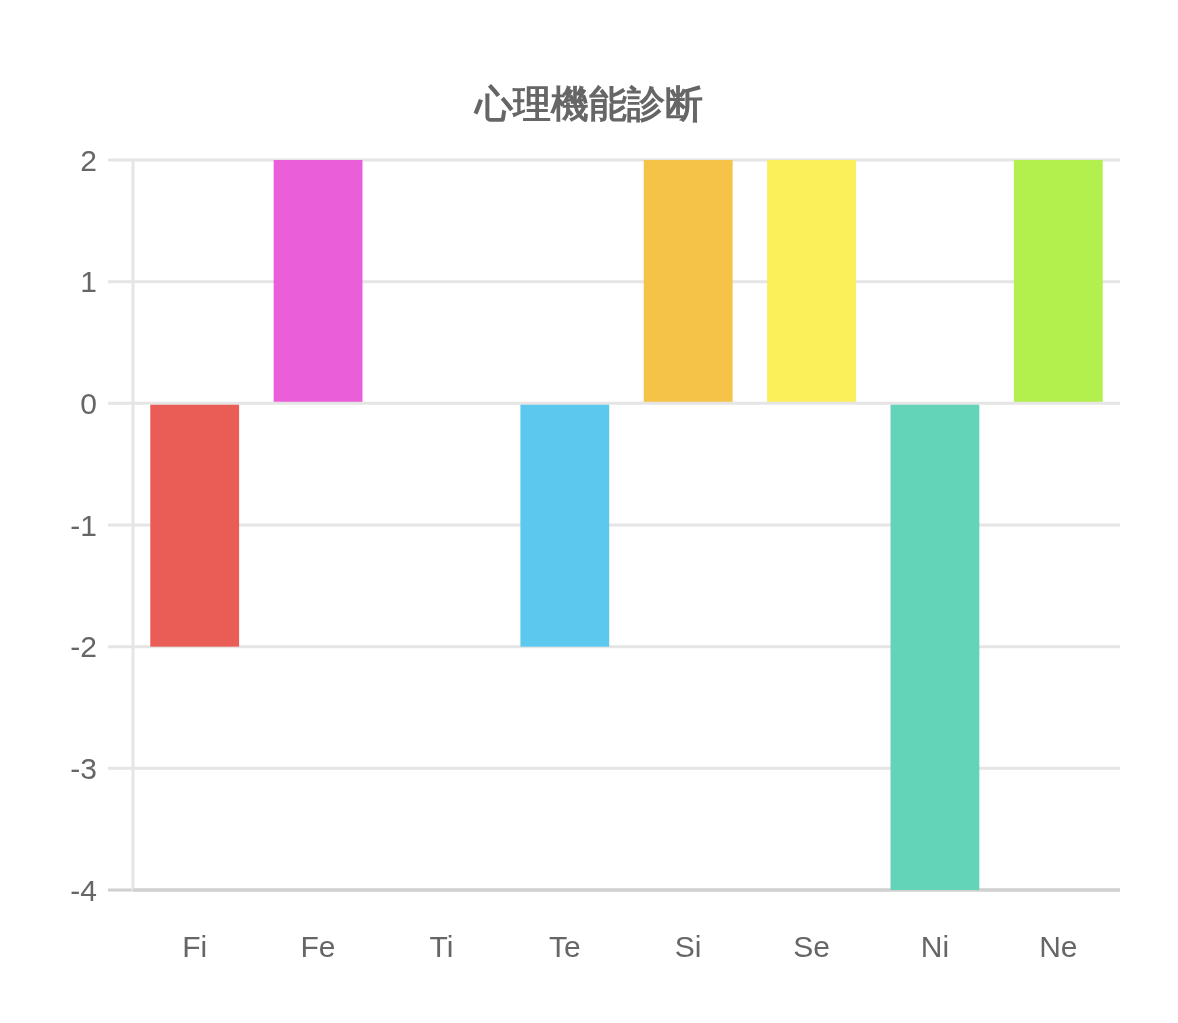 The image size is (1178, 1023). What do you see at coordinates (83, 890) in the screenshot?
I see `y-tick-label: -4` at bounding box center [83, 890].